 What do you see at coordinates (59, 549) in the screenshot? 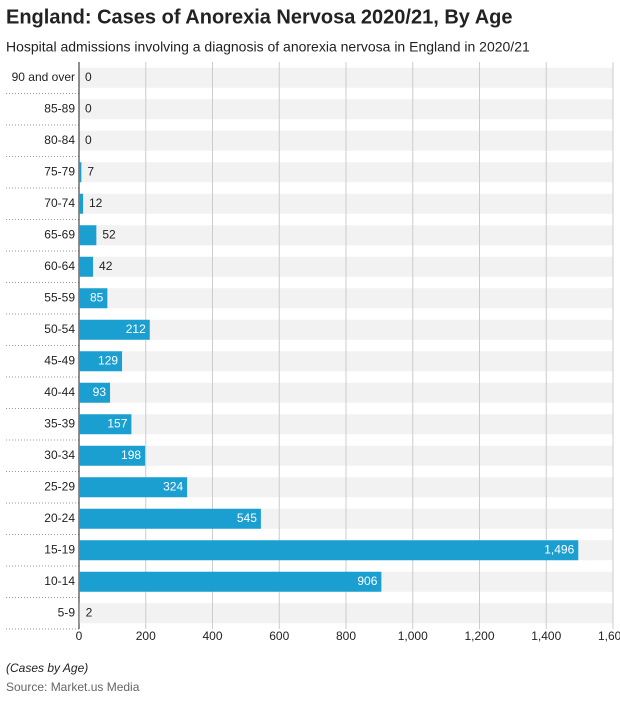
I see `y-tick-label: 15-19` at bounding box center [59, 549].